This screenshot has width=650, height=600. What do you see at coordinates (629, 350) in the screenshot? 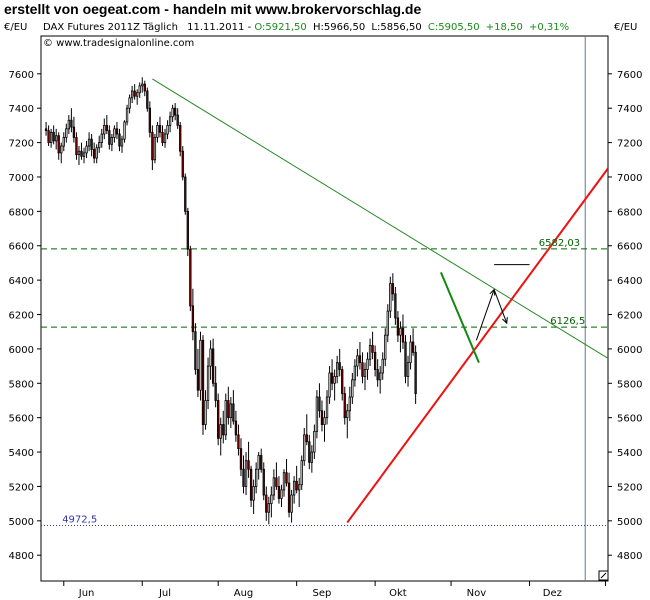
I see `y-tick-label-right: 6000` at bounding box center [629, 350].